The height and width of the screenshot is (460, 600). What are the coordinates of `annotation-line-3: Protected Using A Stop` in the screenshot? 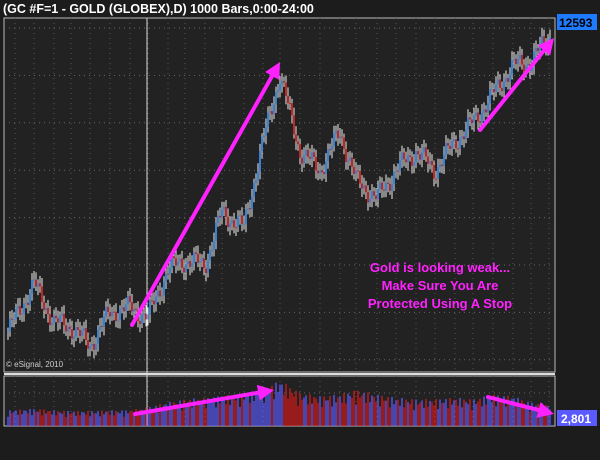 It's located at (440, 303).